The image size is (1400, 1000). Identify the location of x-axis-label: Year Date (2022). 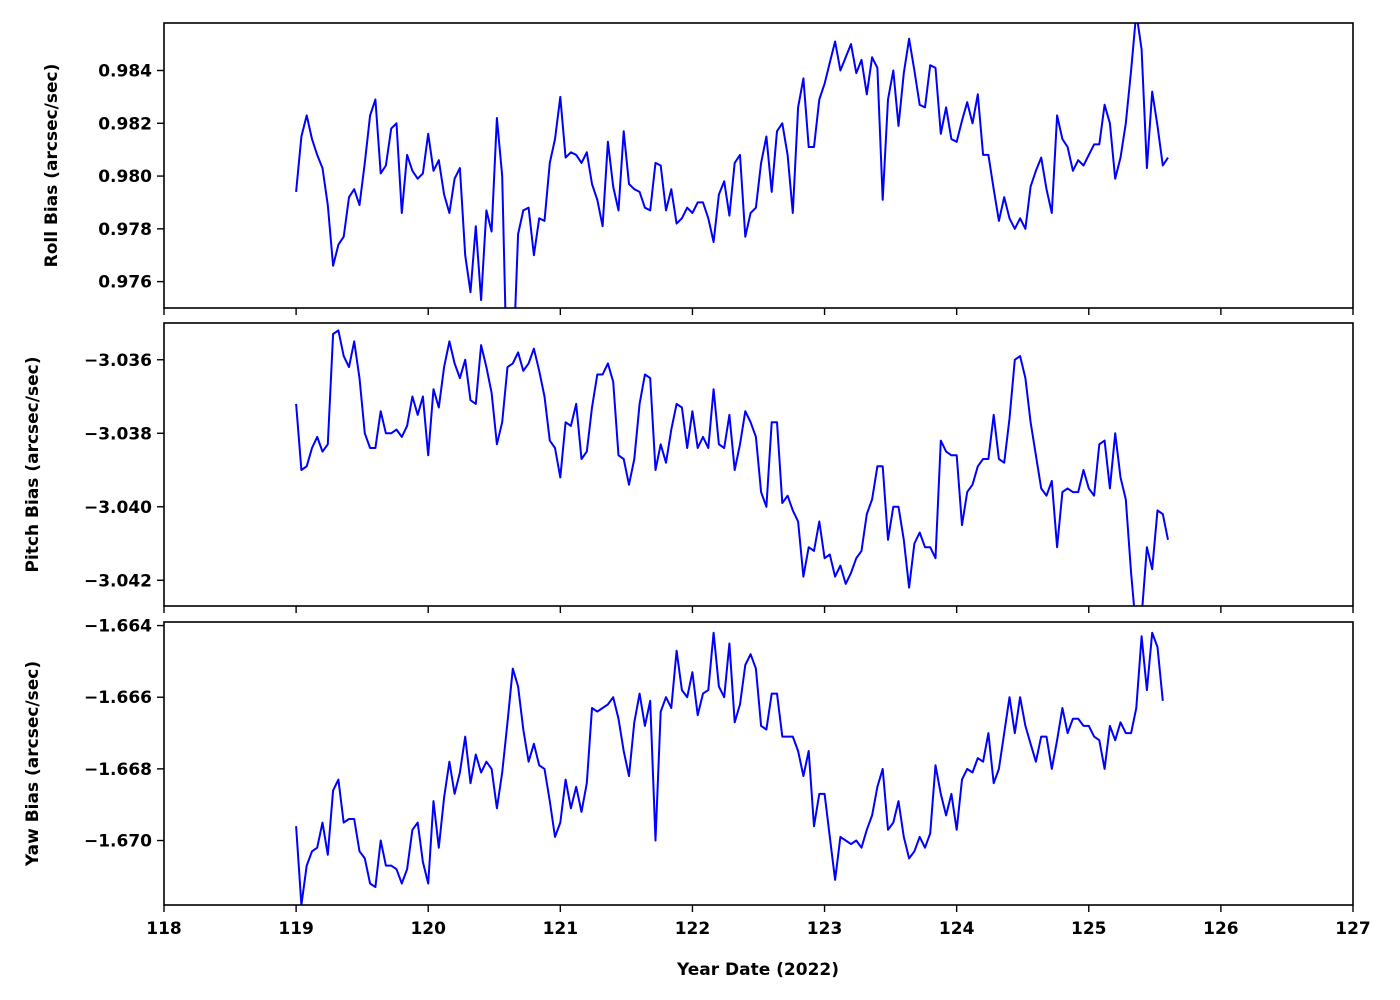
(757, 970).